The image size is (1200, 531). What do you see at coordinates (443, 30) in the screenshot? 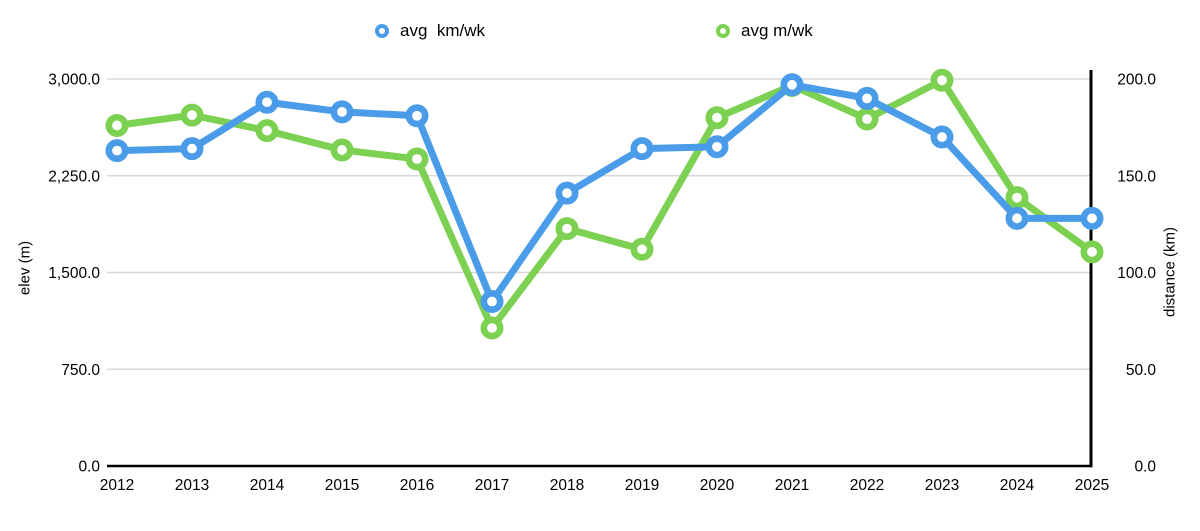
I see `legend-label: avg km/wk` at bounding box center [443, 30].